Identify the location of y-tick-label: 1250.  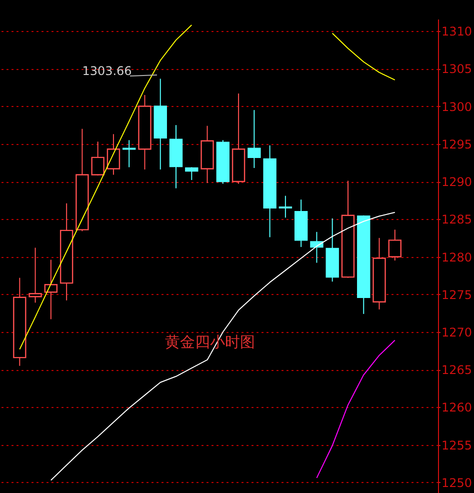
(457, 483).